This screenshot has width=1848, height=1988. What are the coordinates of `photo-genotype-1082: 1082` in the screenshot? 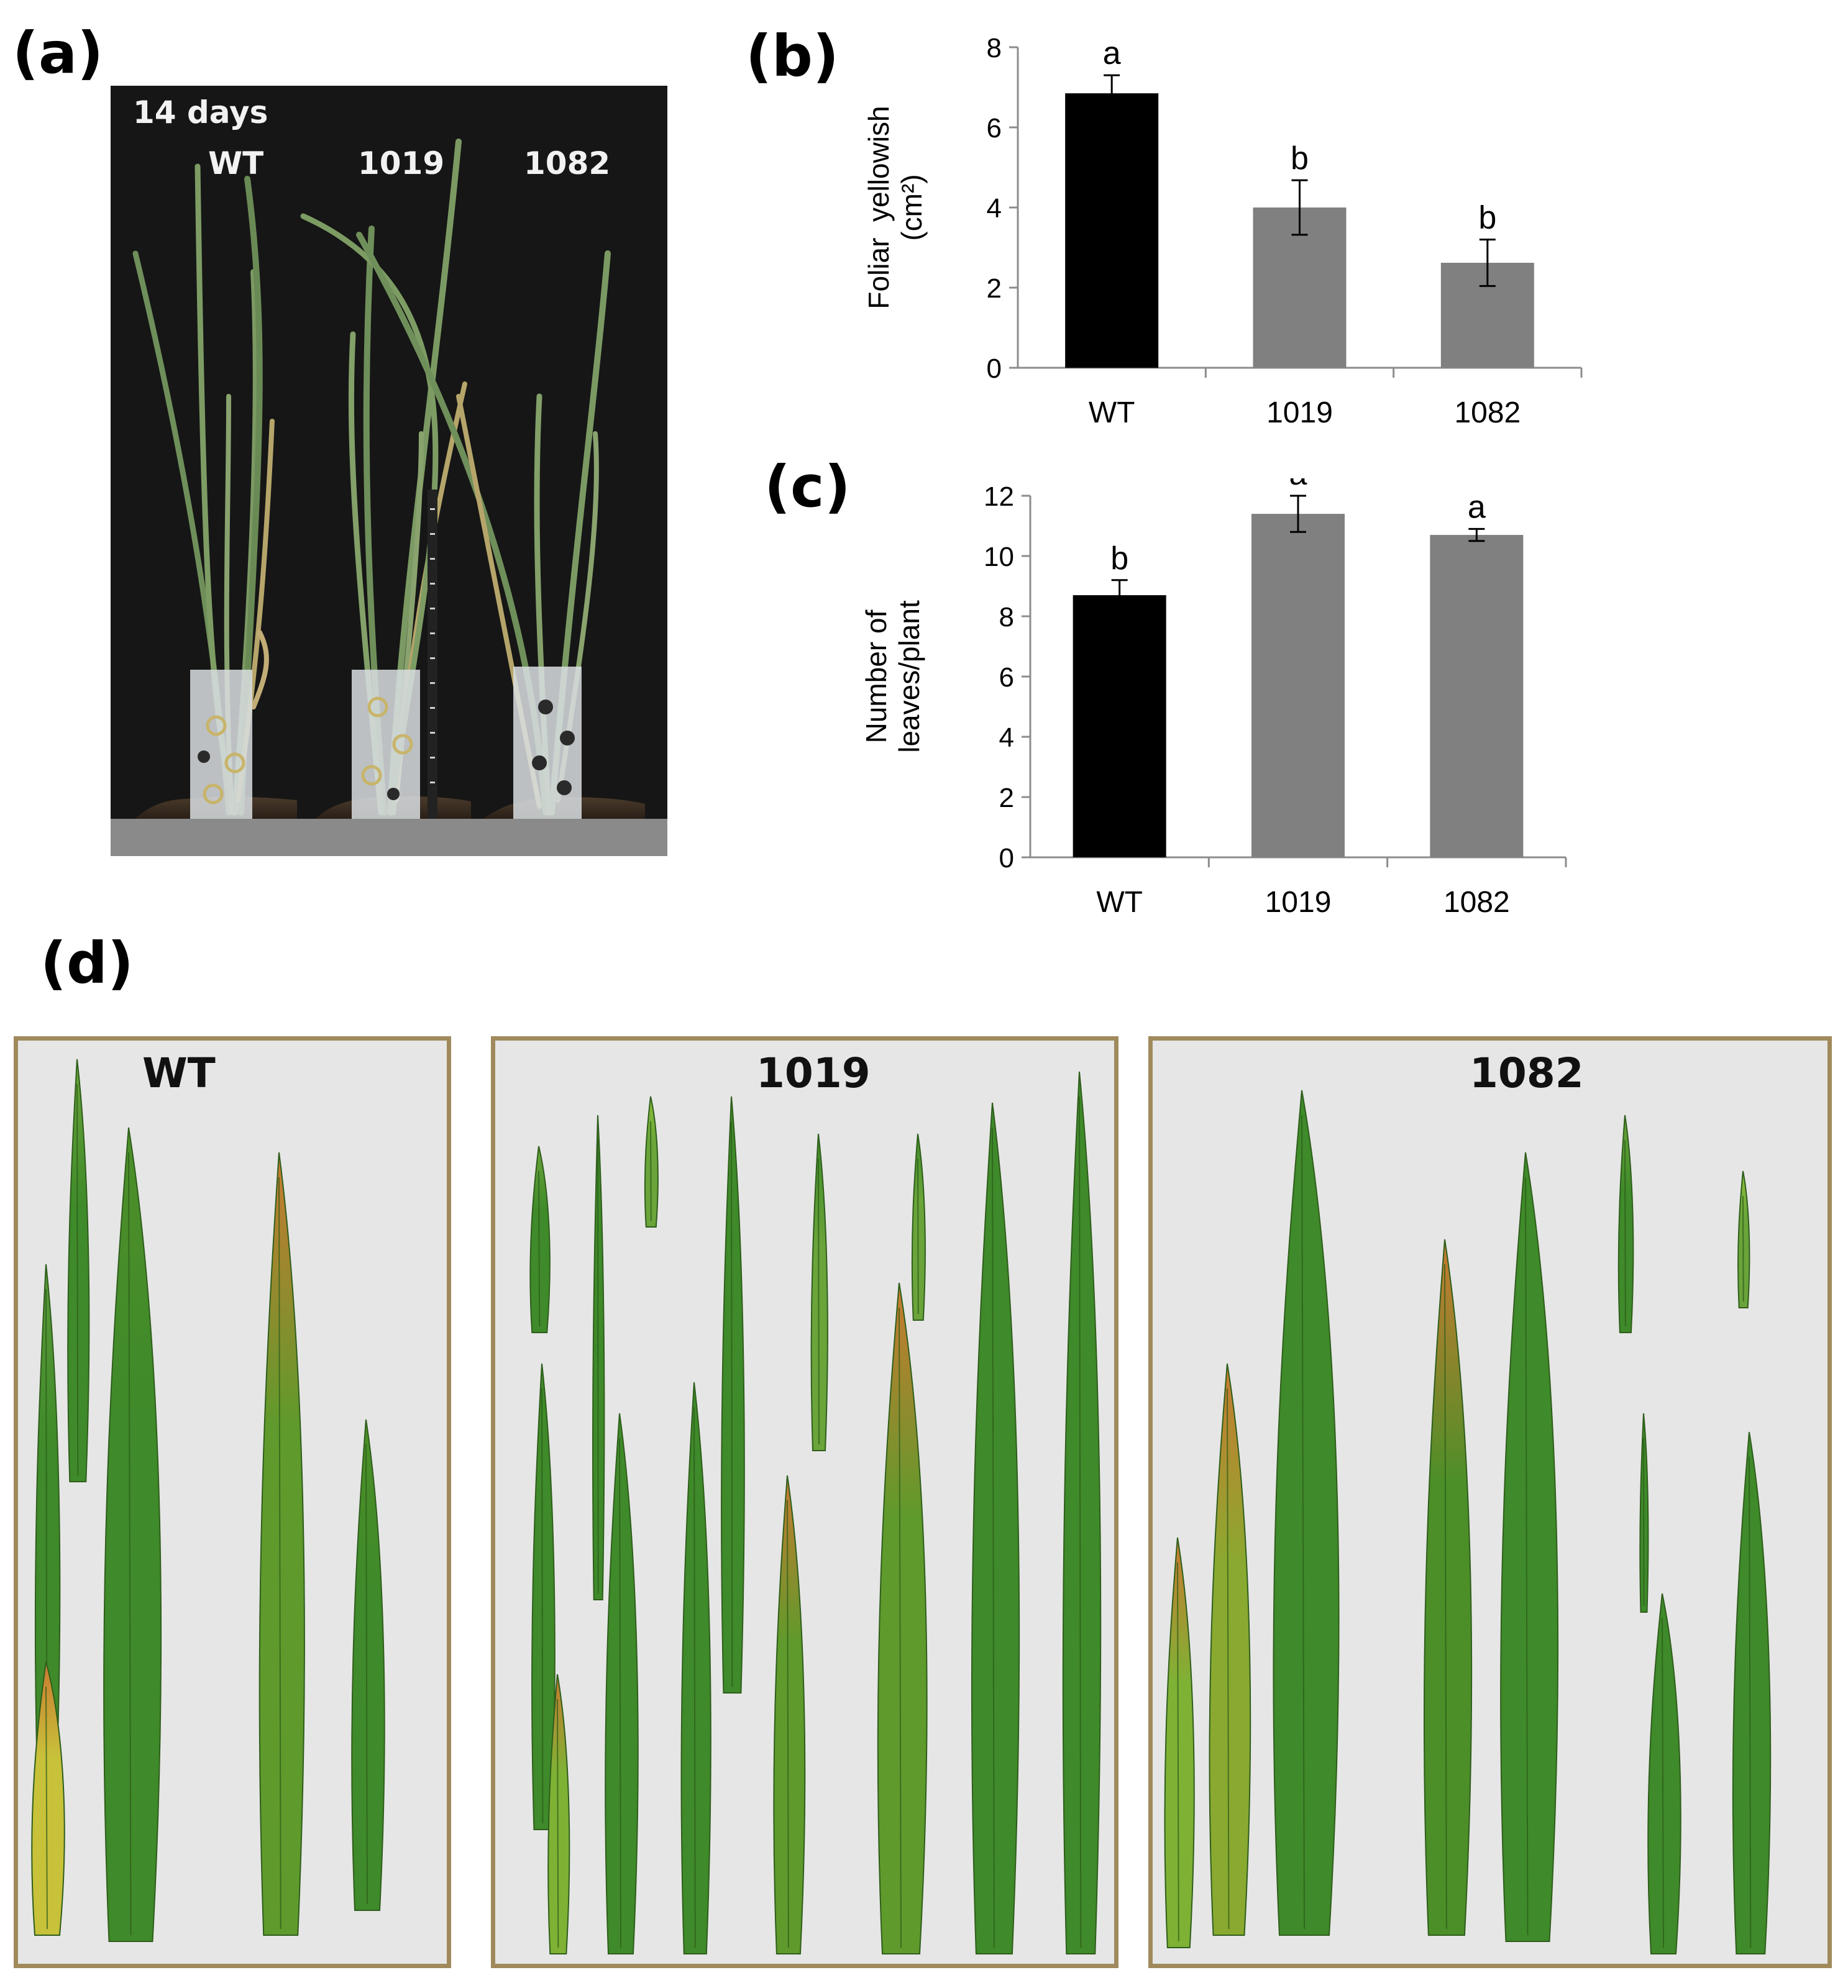 It's located at (567, 163).